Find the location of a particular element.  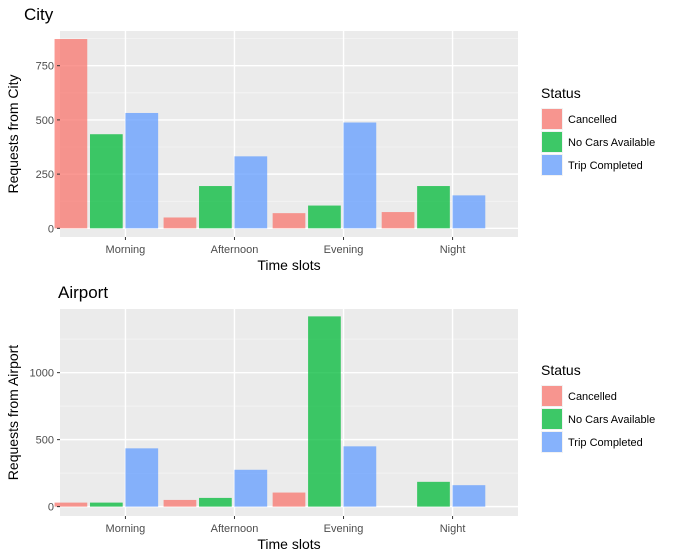

y-tick-label: 250 is located at coordinates (45, 175).